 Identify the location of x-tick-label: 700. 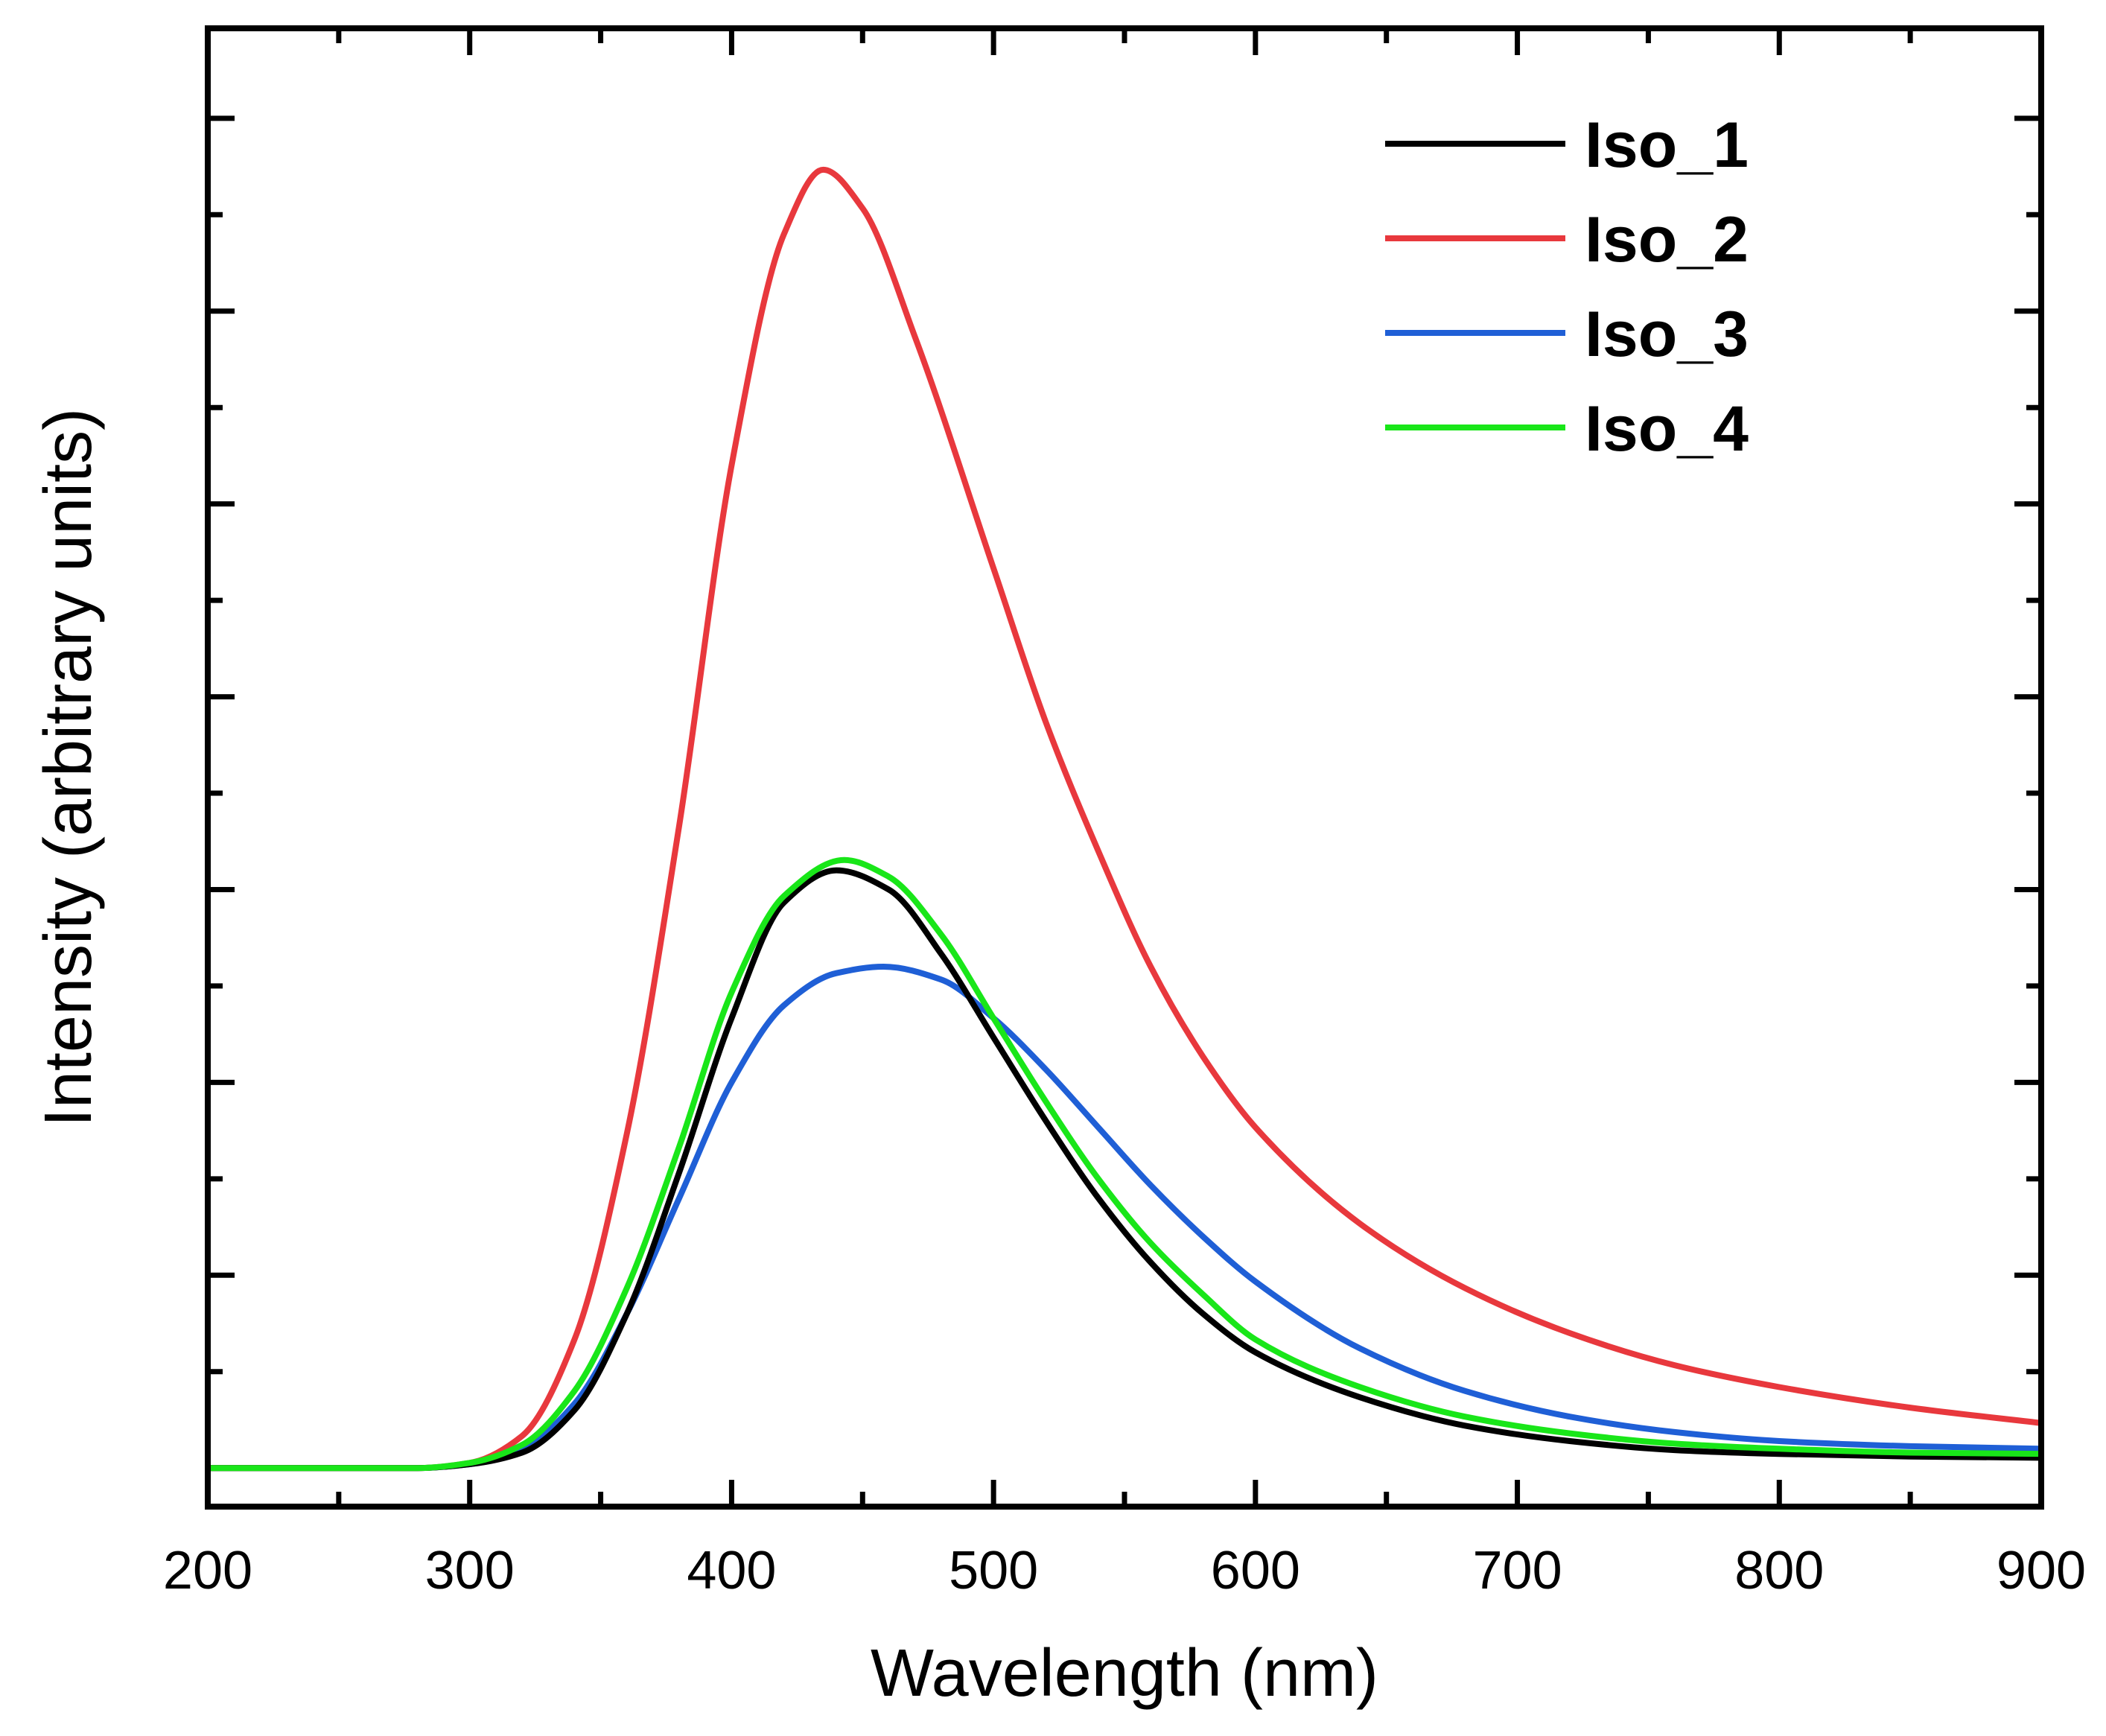
(1517, 1570).